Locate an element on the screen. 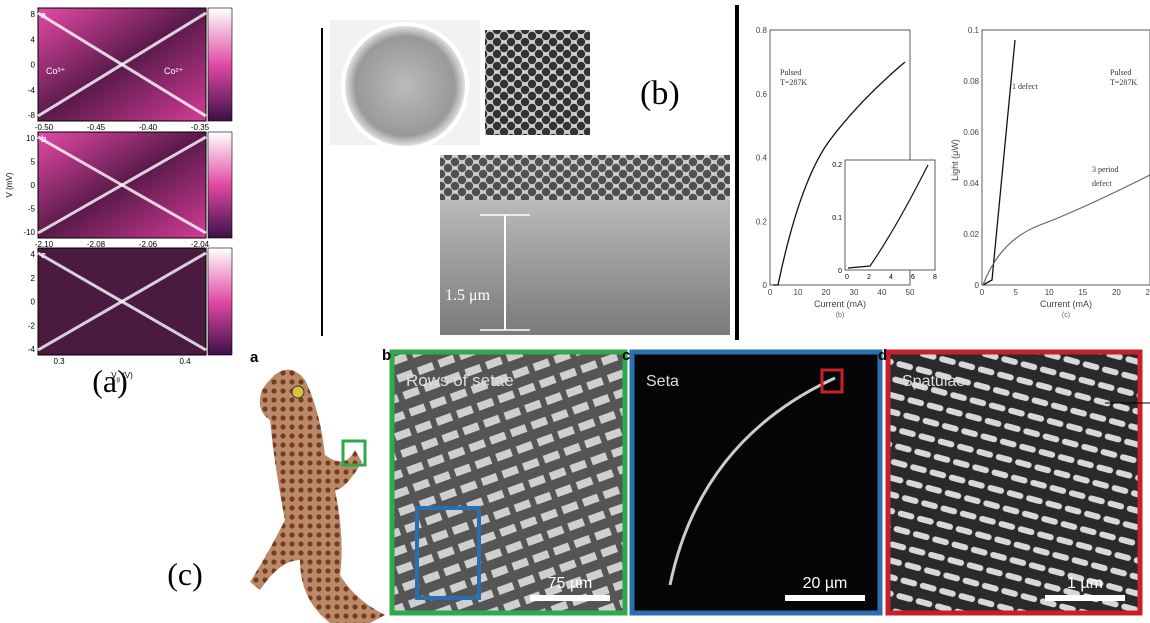  x-tick-label: -0.50 is located at coordinates (44, 127).